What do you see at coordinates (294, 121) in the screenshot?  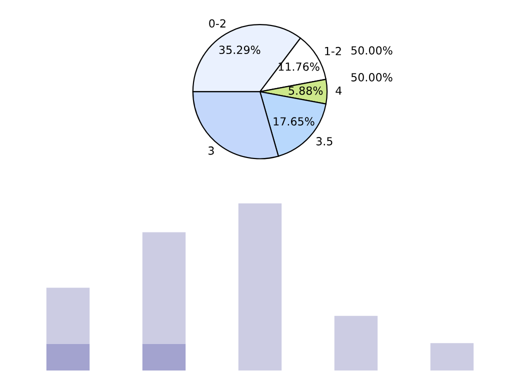 I see `data-label: 17.65%` at bounding box center [294, 121].